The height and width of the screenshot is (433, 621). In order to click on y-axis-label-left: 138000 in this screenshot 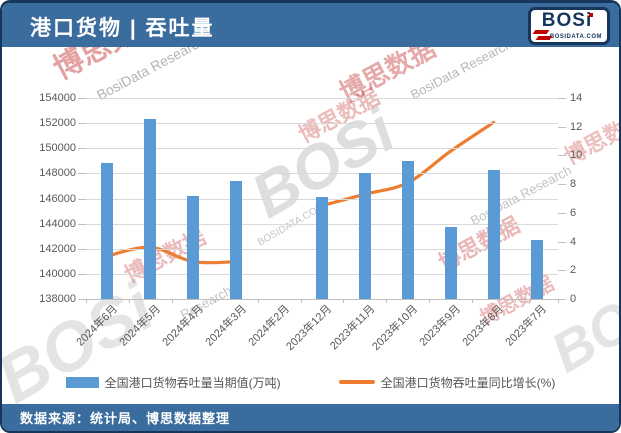, I will do `click(57, 299)`.